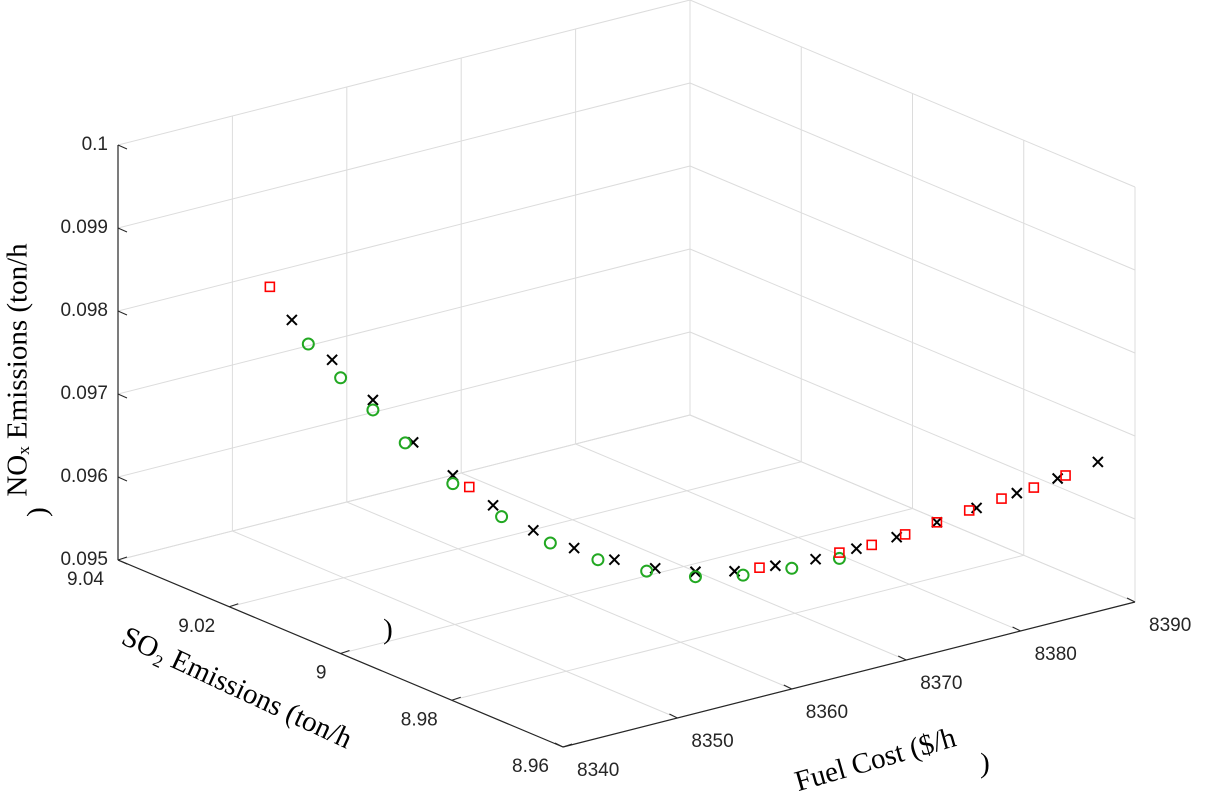 Image resolution: width=1216 pixels, height=798 pixels. What do you see at coordinates (85, 579) in the screenshot?
I see `y-tick-label: 9.04` at bounding box center [85, 579].